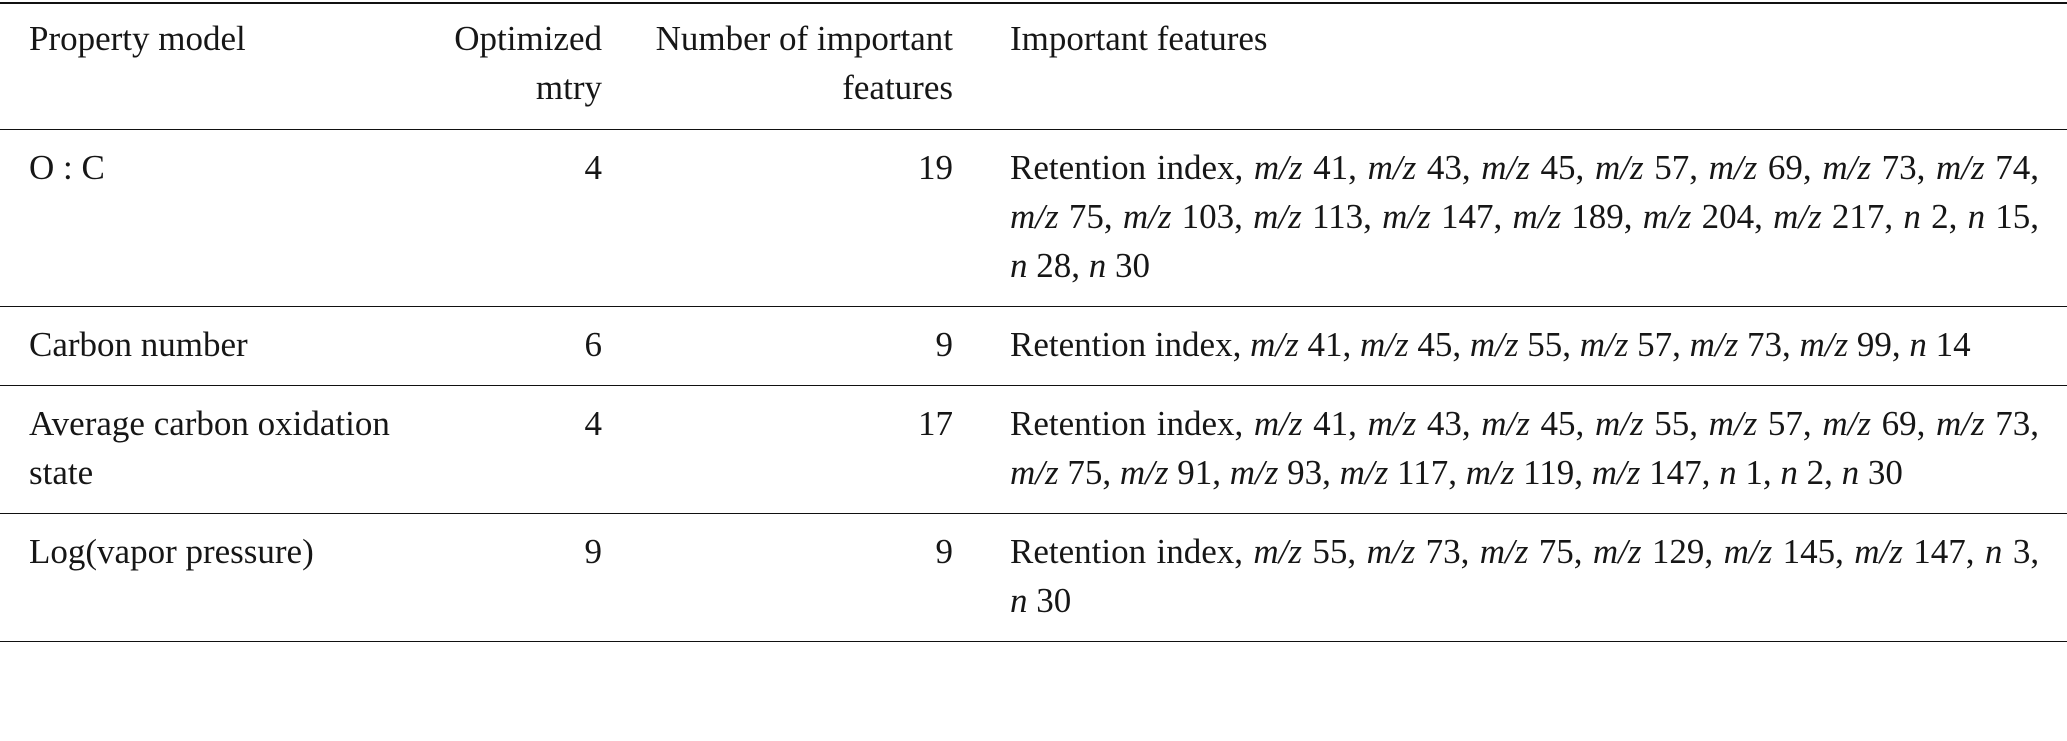  Describe the element at coordinates (935, 423) in the screenshot. I see `table-cell: 17` at that location.